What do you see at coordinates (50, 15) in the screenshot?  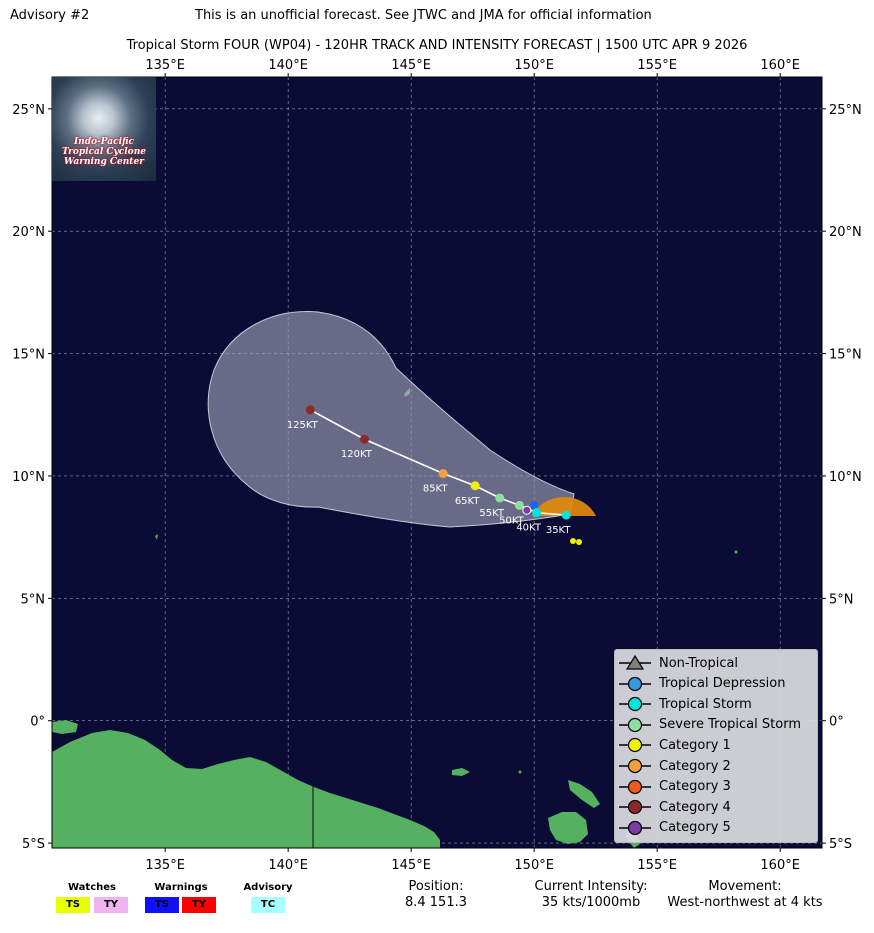 I see `advisory-number: Advisory #2` at bounding box center [50, 15].